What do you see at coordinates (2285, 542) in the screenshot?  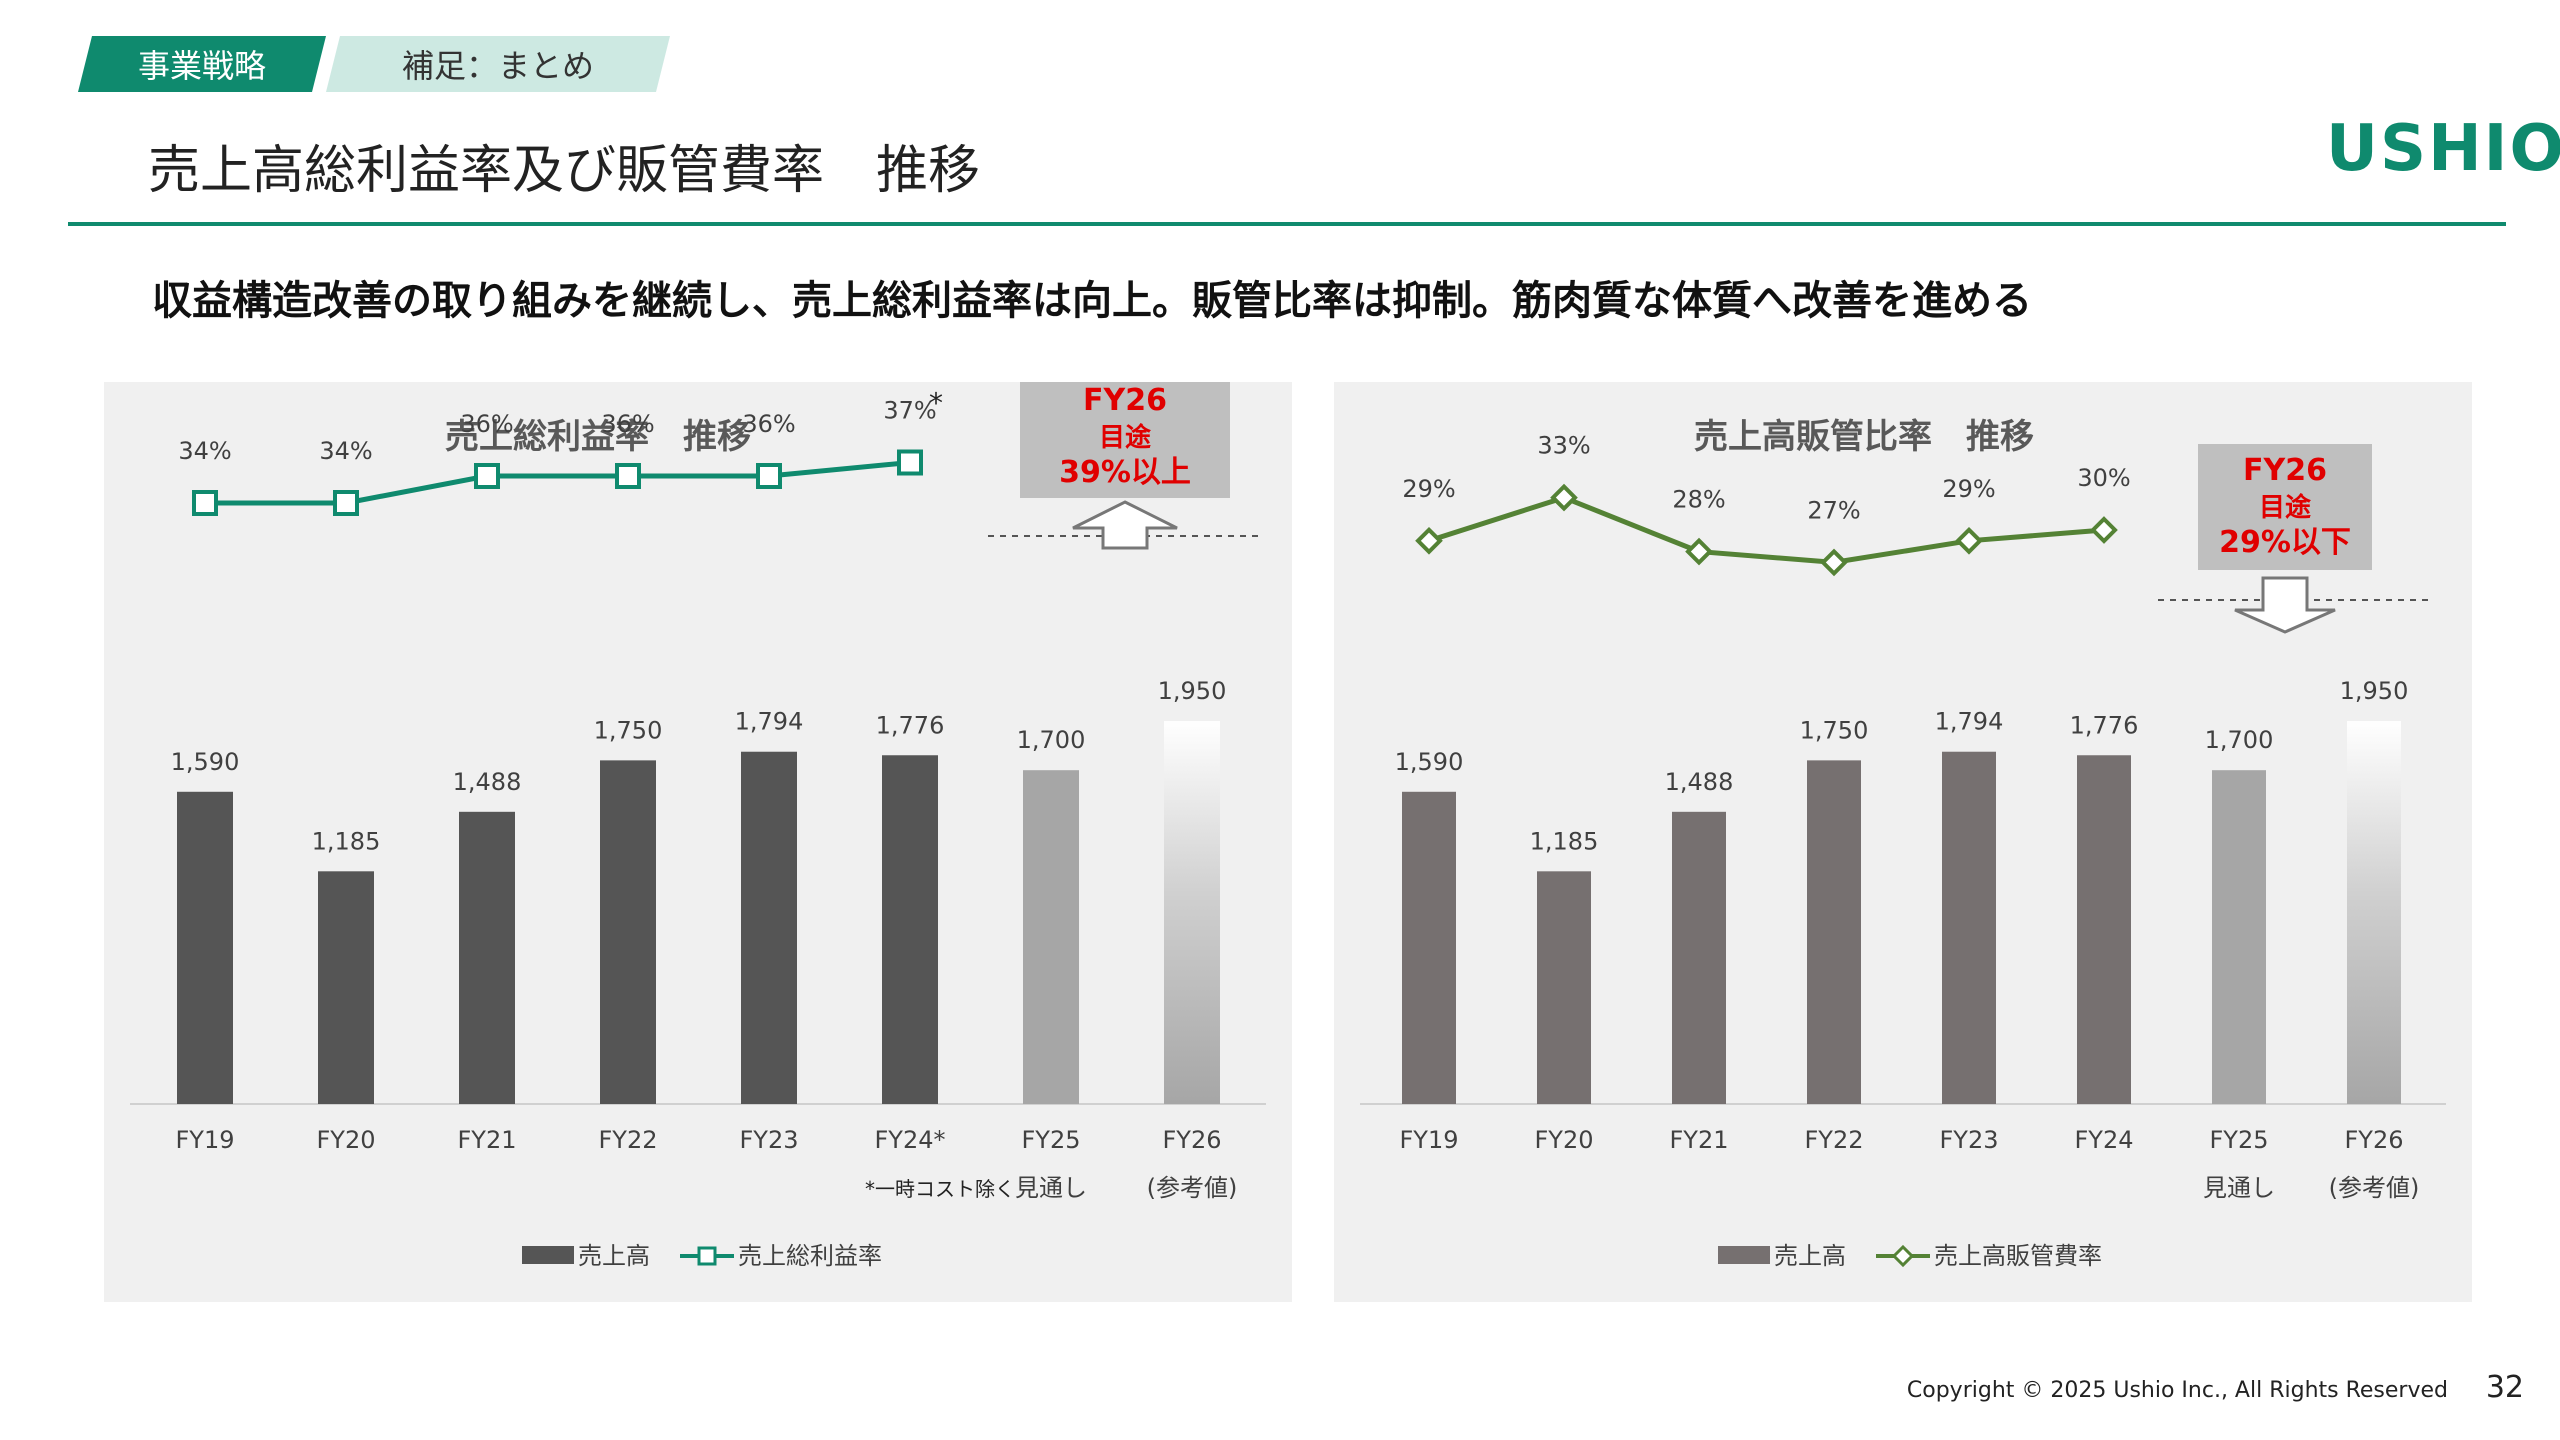 I see `target-callout-text: 29%以下` at bounding box center [2285, 542].